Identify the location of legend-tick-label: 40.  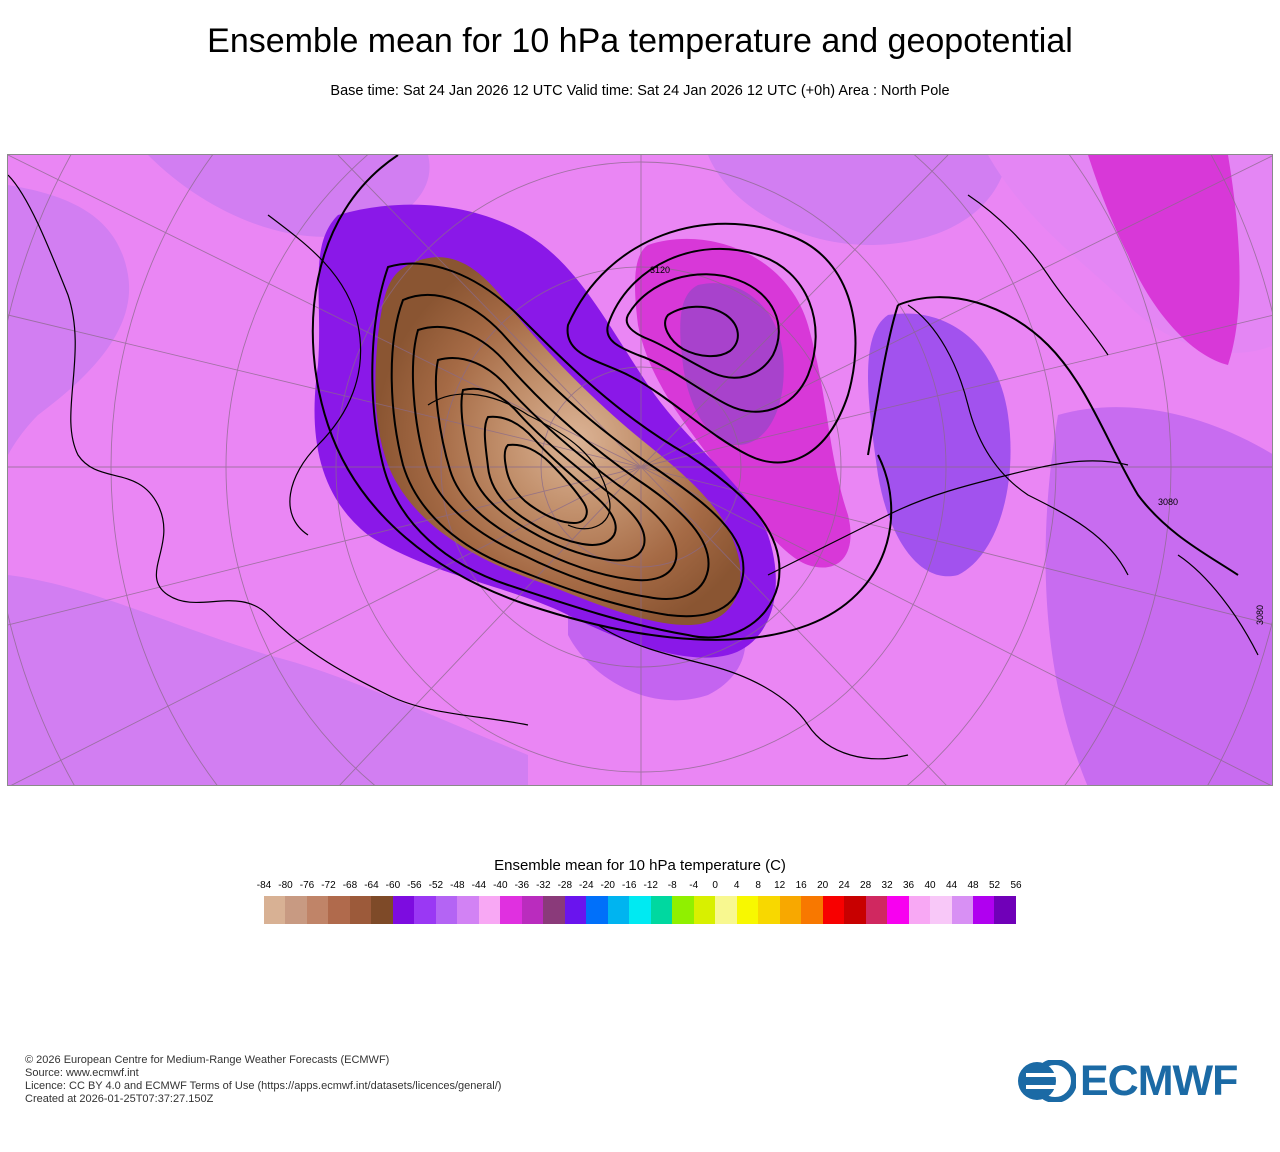
(930, 885).